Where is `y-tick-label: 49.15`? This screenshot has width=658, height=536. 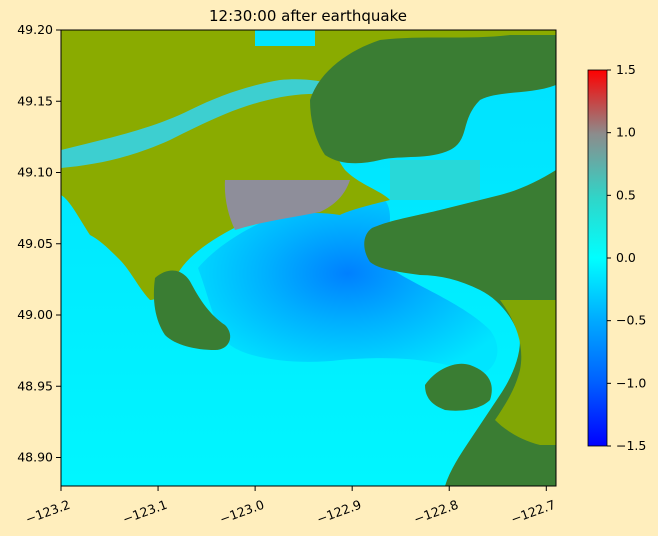 y-tick-label: 49.15 is located at coordinates (35, 100).